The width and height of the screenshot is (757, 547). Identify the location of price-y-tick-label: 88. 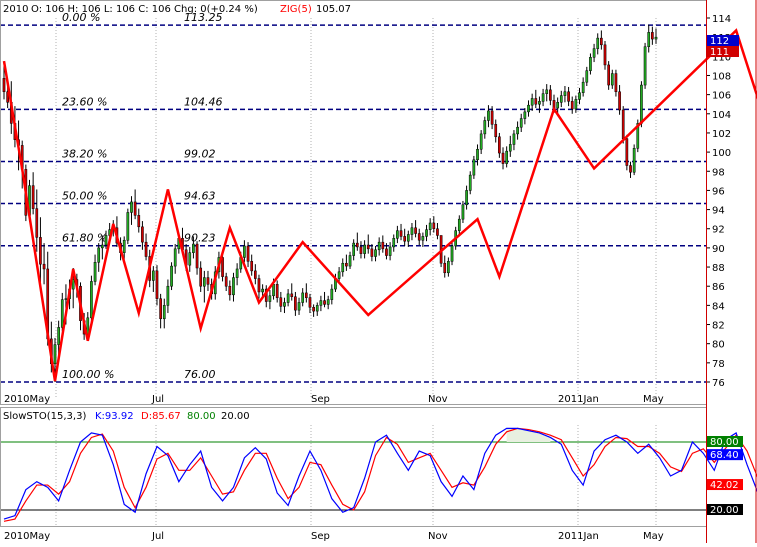
(718, 268).